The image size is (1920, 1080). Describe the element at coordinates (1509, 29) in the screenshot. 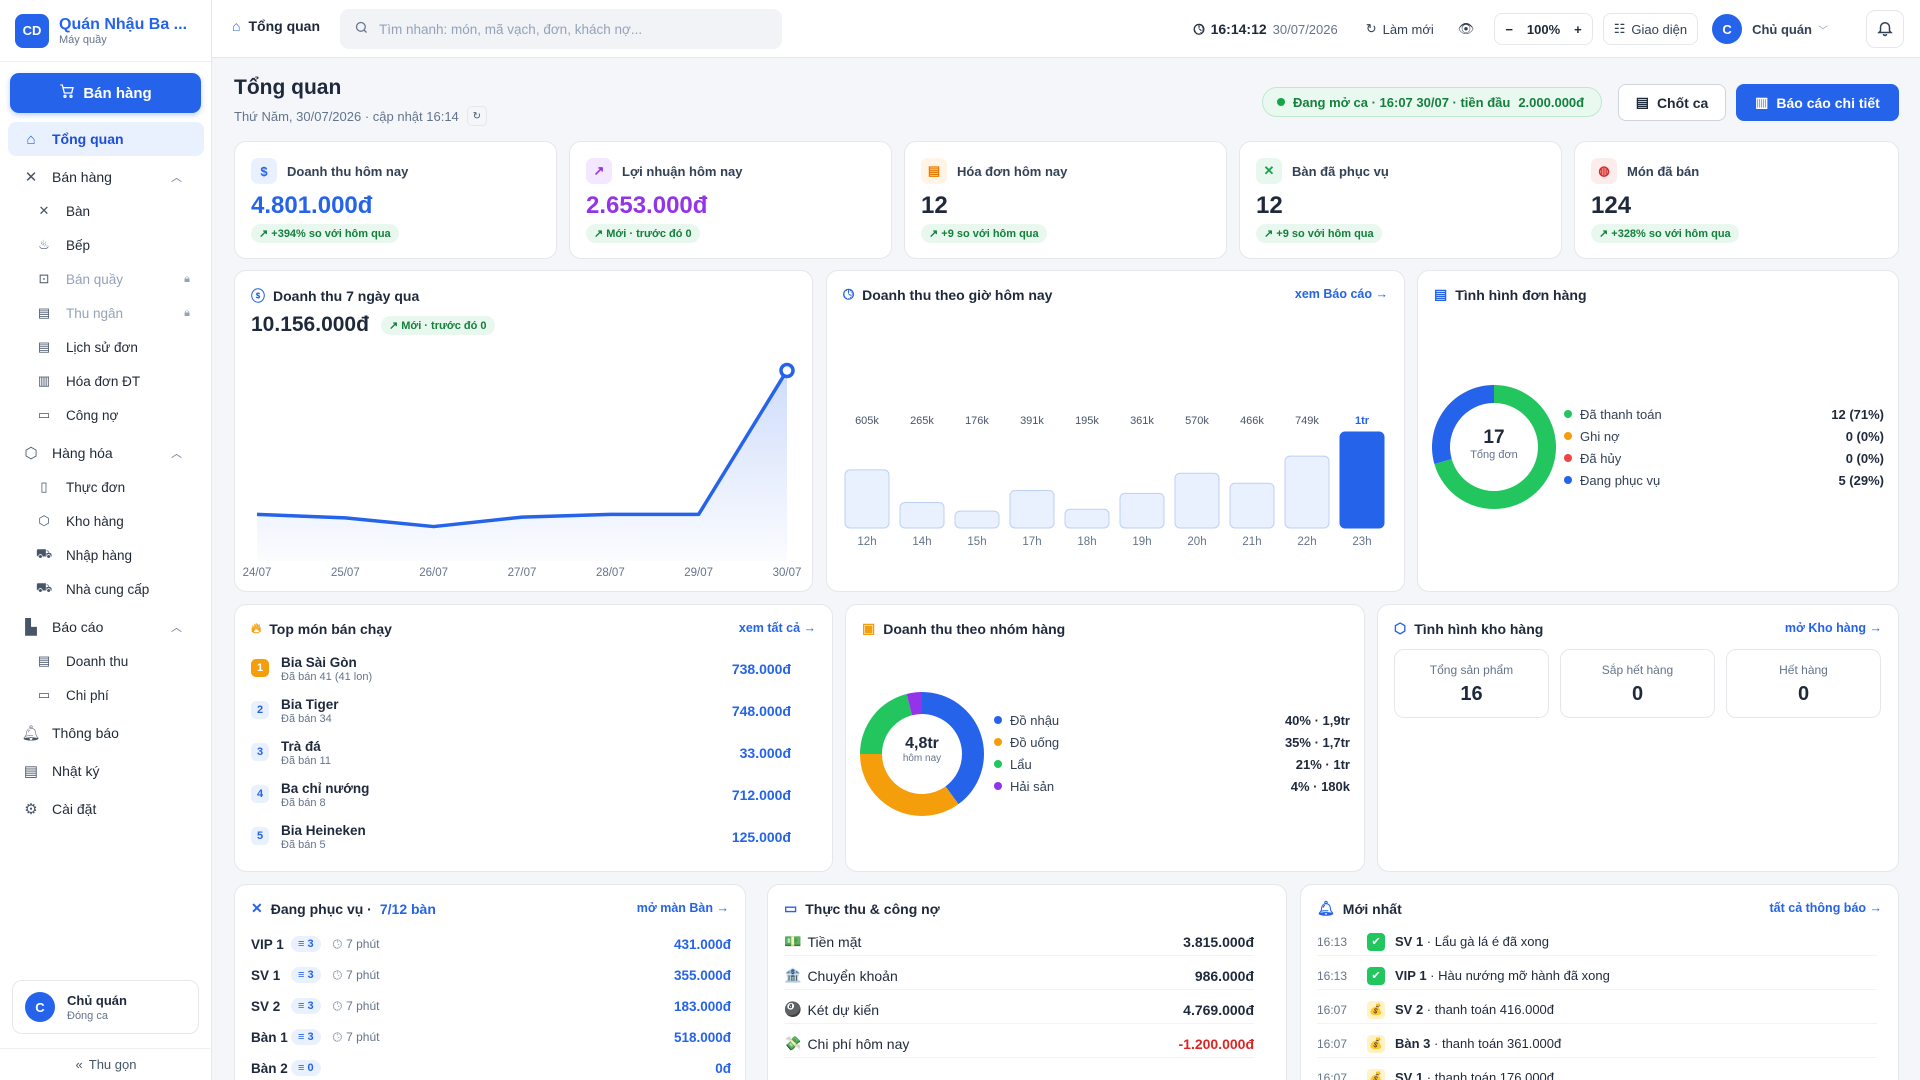

I see `zoom-out-button: −` at that location.